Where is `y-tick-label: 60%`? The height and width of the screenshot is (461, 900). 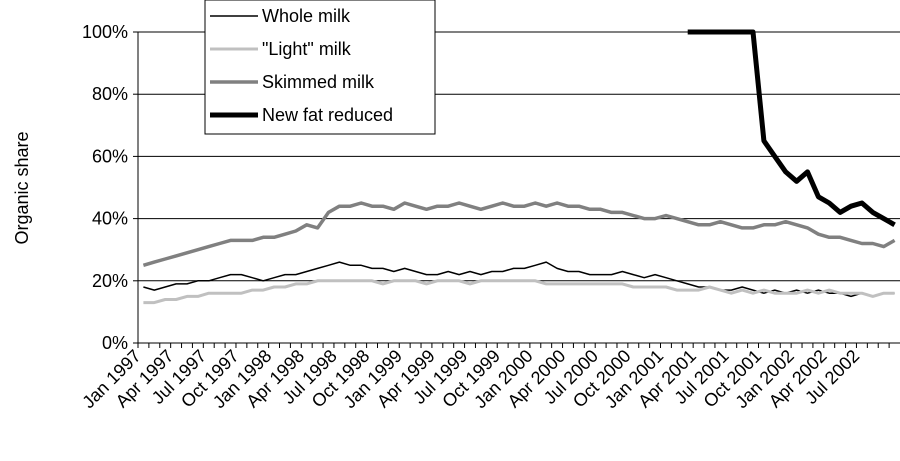
y-tick-label: 60% is located at coordinates (110, 156).